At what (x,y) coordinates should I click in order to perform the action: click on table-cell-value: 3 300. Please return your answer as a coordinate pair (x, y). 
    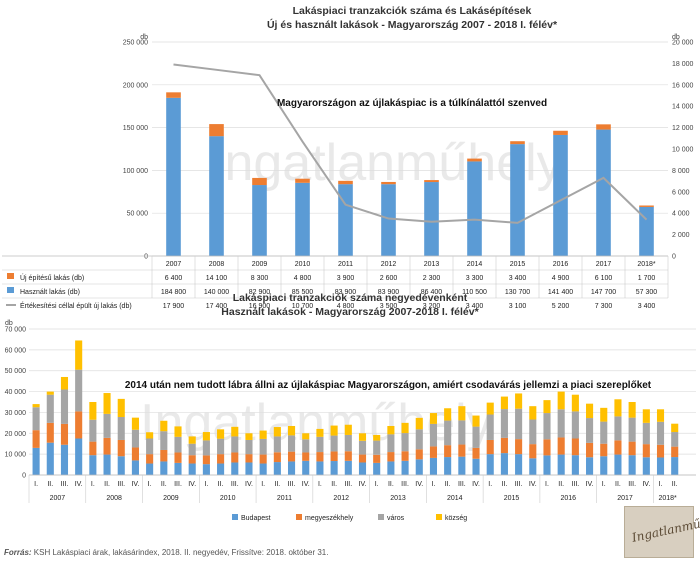
    Looking at the image, I should click on (475, 278).